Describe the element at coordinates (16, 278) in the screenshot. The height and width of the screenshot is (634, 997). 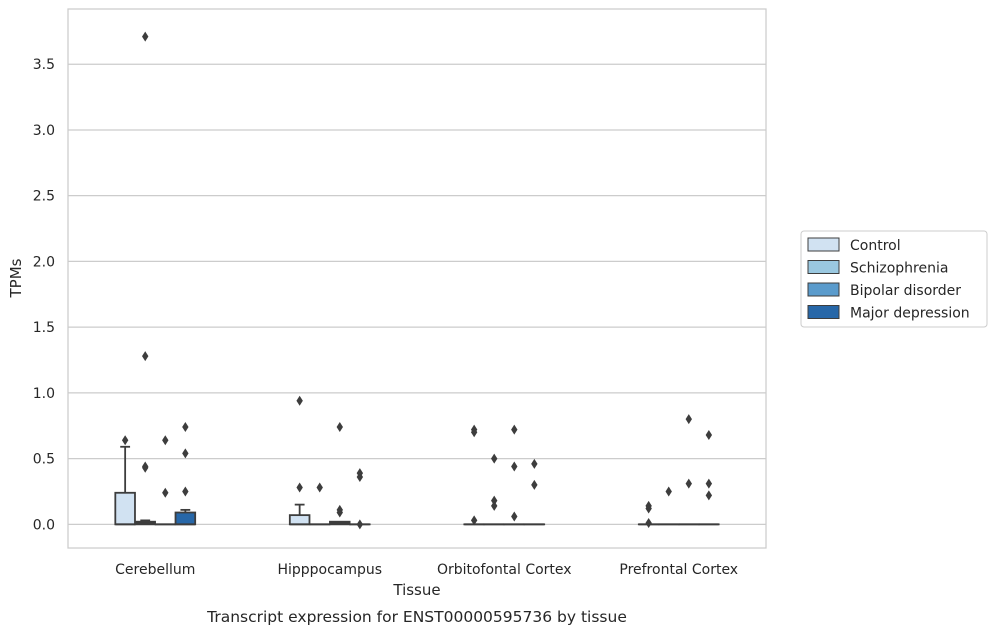
I see `y-axis-label: TPMs` at that location.